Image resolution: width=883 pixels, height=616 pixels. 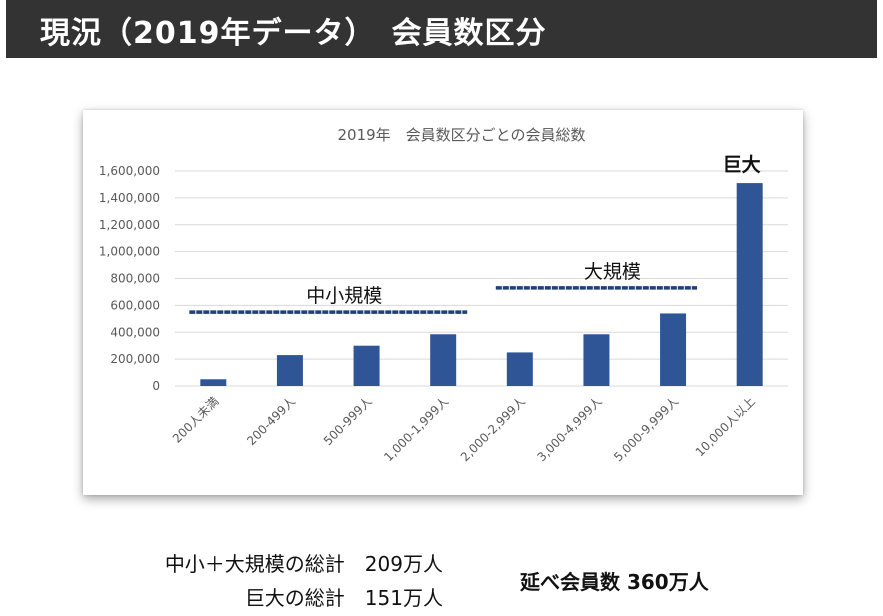 What do you see at coordinates (293, 33) in the screenshot?
I see `page-title: 現況（2019年データ） 会員数区分` at bounding box center [293, 33].